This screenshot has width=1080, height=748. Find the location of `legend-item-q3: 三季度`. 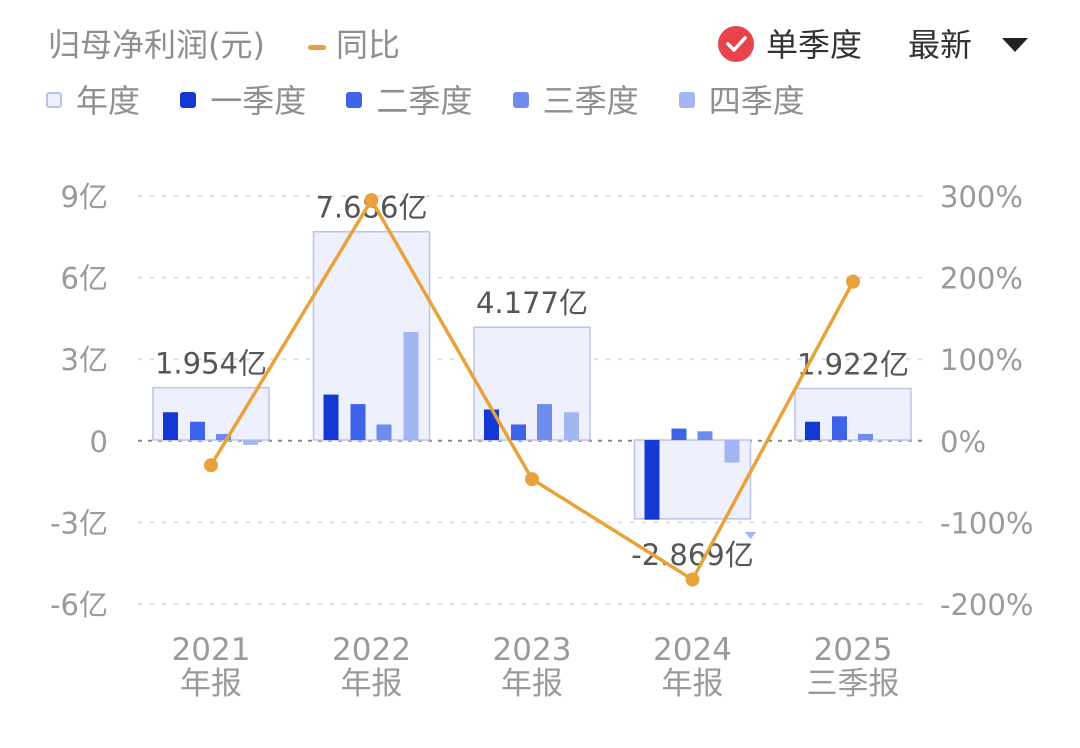

legend-item-q3: 三季度 is located at coordinates (575, 99).